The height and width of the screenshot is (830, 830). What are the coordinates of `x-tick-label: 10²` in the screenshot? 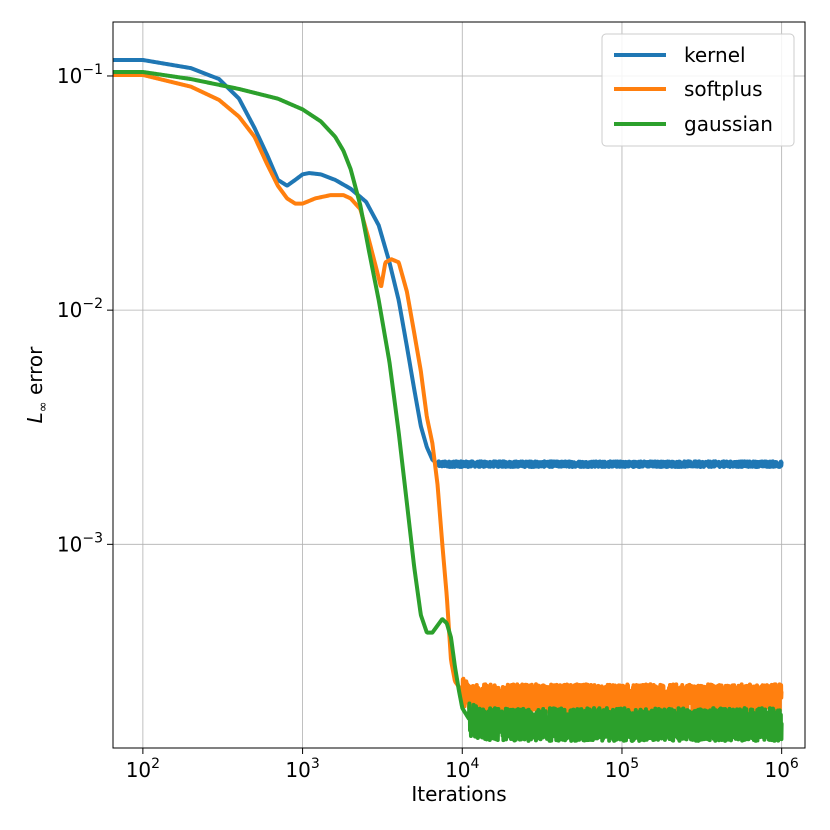 It's located at (143, 769).